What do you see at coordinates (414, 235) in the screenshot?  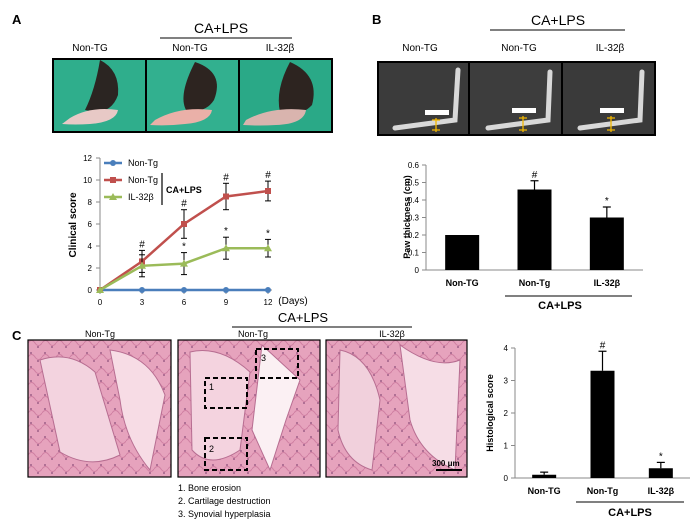 I see `paw-y-tick-label: 0.2` at bounding box center [414, 235].